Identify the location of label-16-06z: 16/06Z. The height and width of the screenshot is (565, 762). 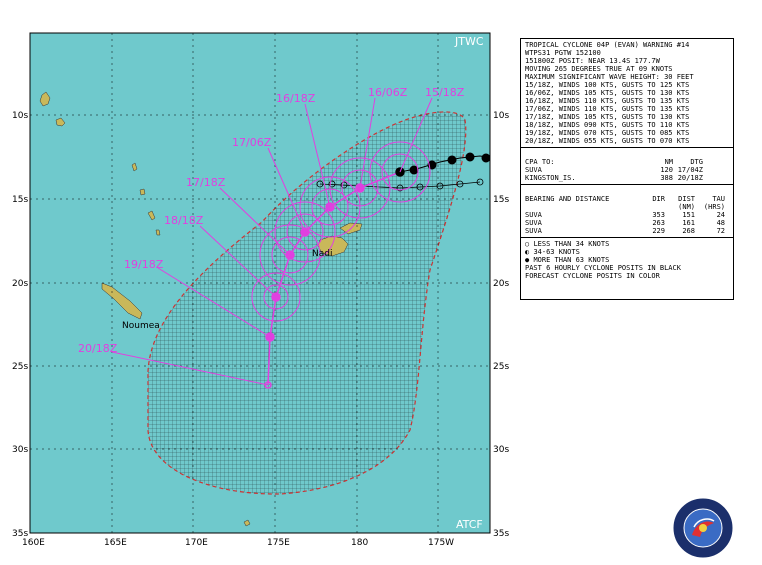
(388, 92).